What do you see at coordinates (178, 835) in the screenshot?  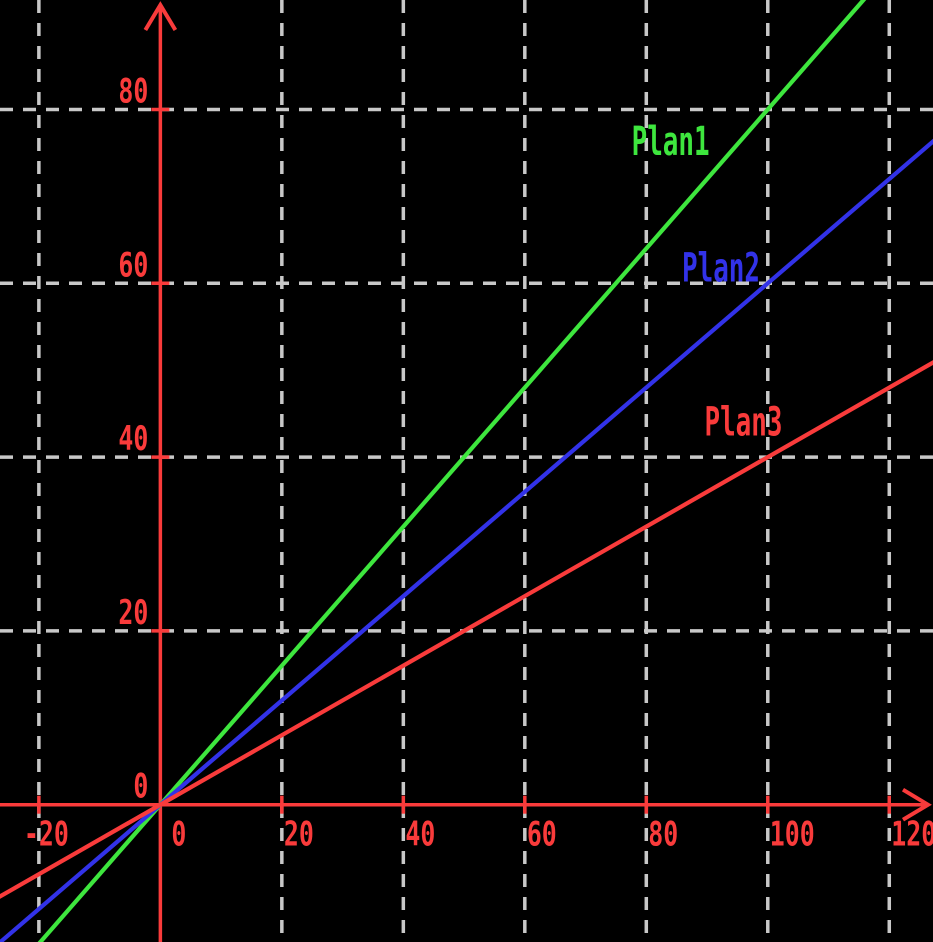 I see `x-tick-label-0: 0` at bounding box center [178, 835].